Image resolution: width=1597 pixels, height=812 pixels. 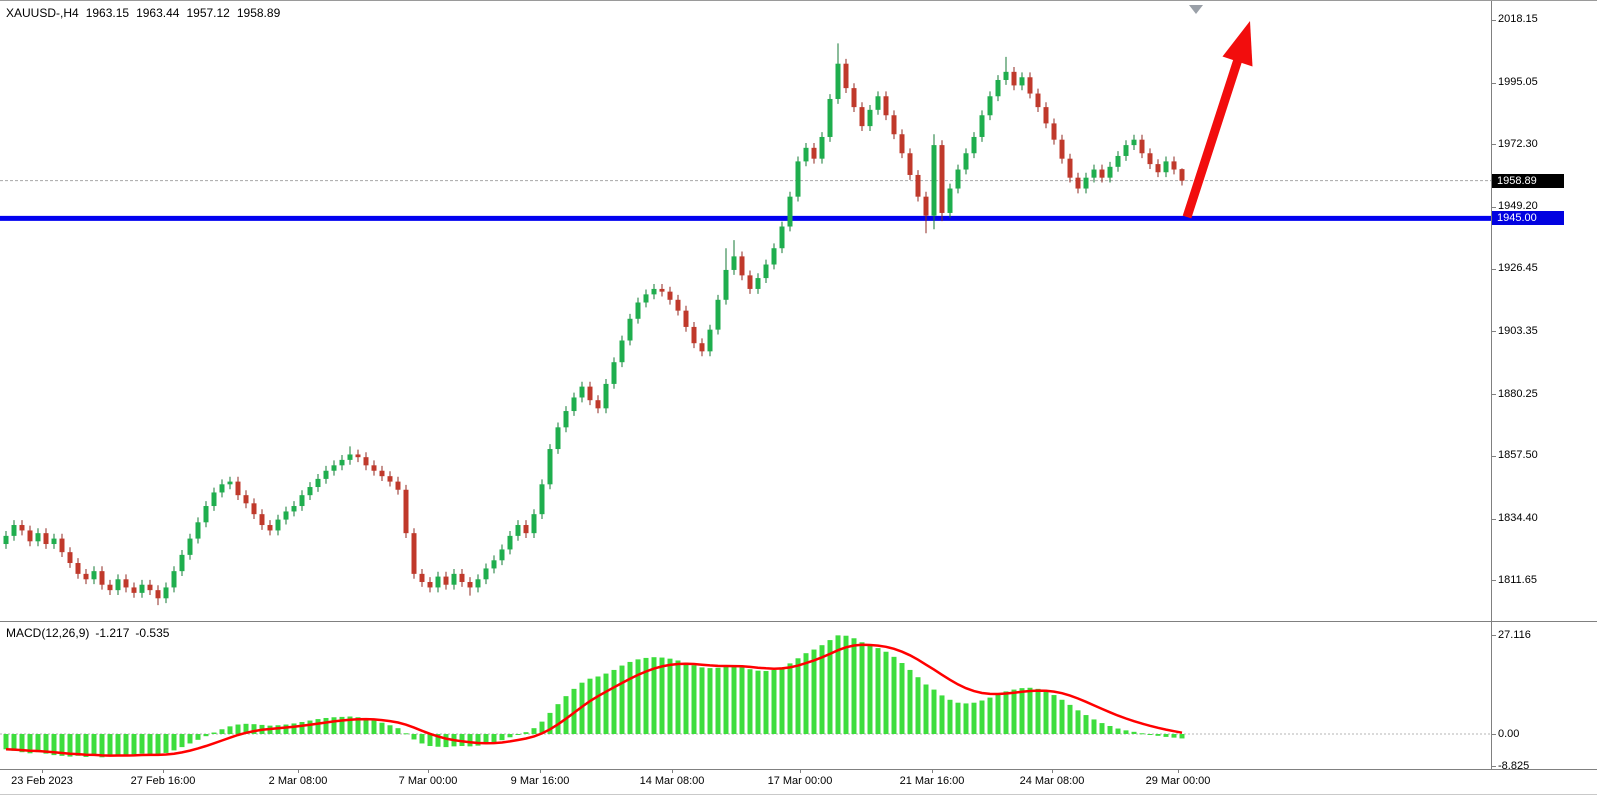 I want to click on macd-signal-line, so click(x=594, y=700).